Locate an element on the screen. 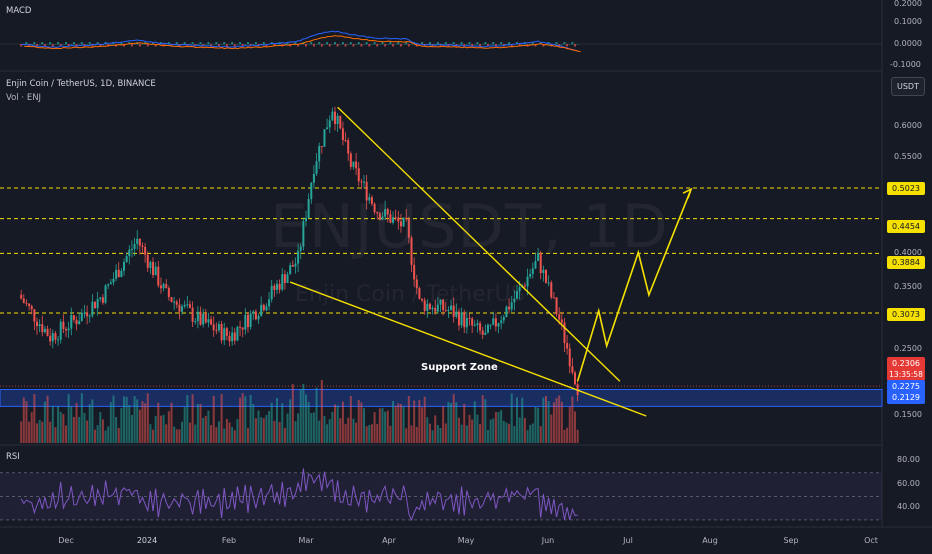 Image resolution: width=932 pixels, height=554 pixels. name-watermark: Enjin Coin / TetherUS is located at coordinates (410, 294).